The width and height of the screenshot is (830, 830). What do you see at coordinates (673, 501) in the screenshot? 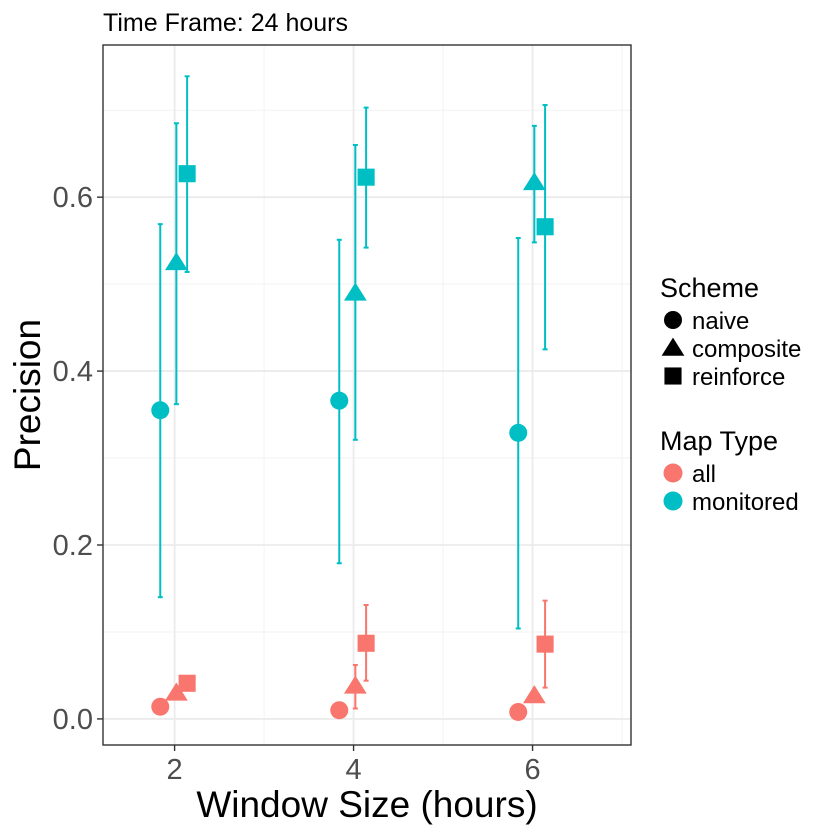
I see `legend-key-monitored` at bounding box center [673, 501].